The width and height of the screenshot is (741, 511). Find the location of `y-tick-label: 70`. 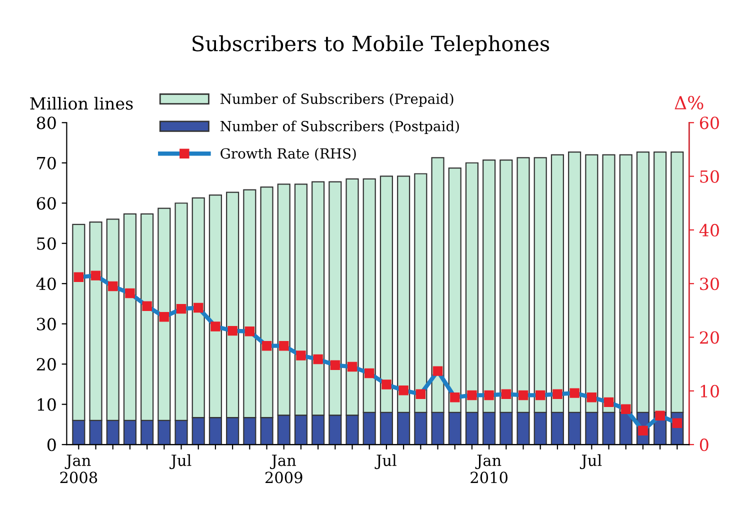

y-tick-label: 70 is located at coordinates (46, 163).